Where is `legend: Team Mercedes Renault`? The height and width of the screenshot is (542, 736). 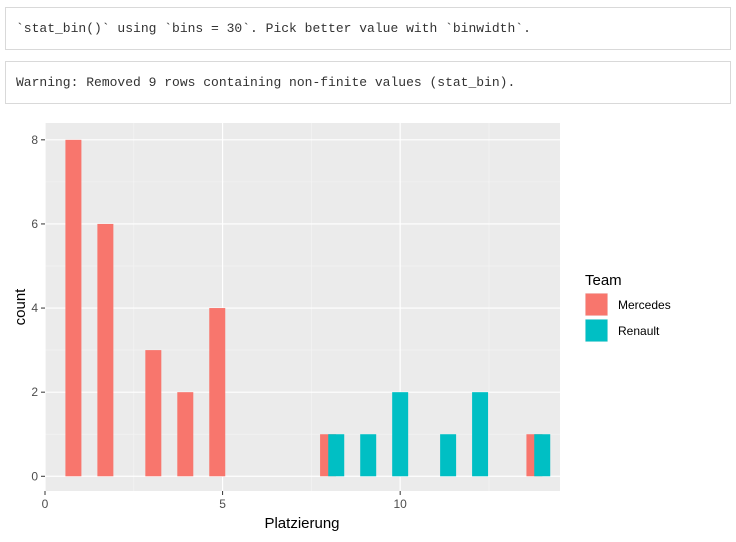 legend: Team Mercedes Renault is located at coordinates (628, 307).